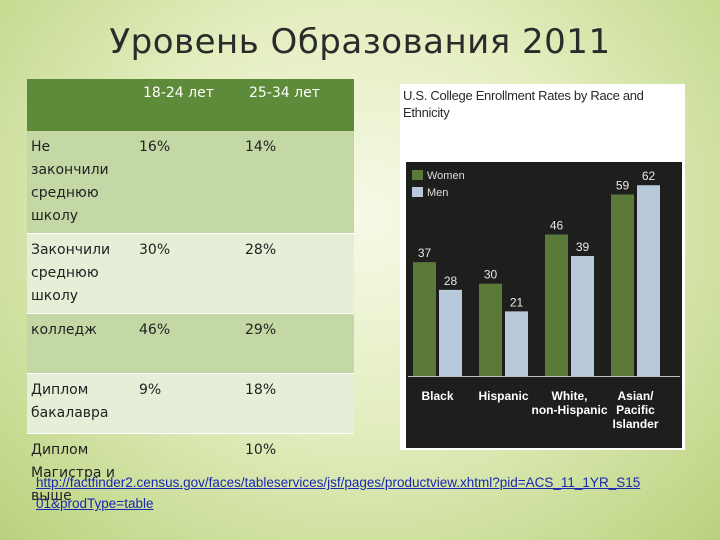 The height and width of the screenshot is (540, 720). Describe the element at coordinates (425, 253) in the screenshot. I see `data-label: 37` at that location.